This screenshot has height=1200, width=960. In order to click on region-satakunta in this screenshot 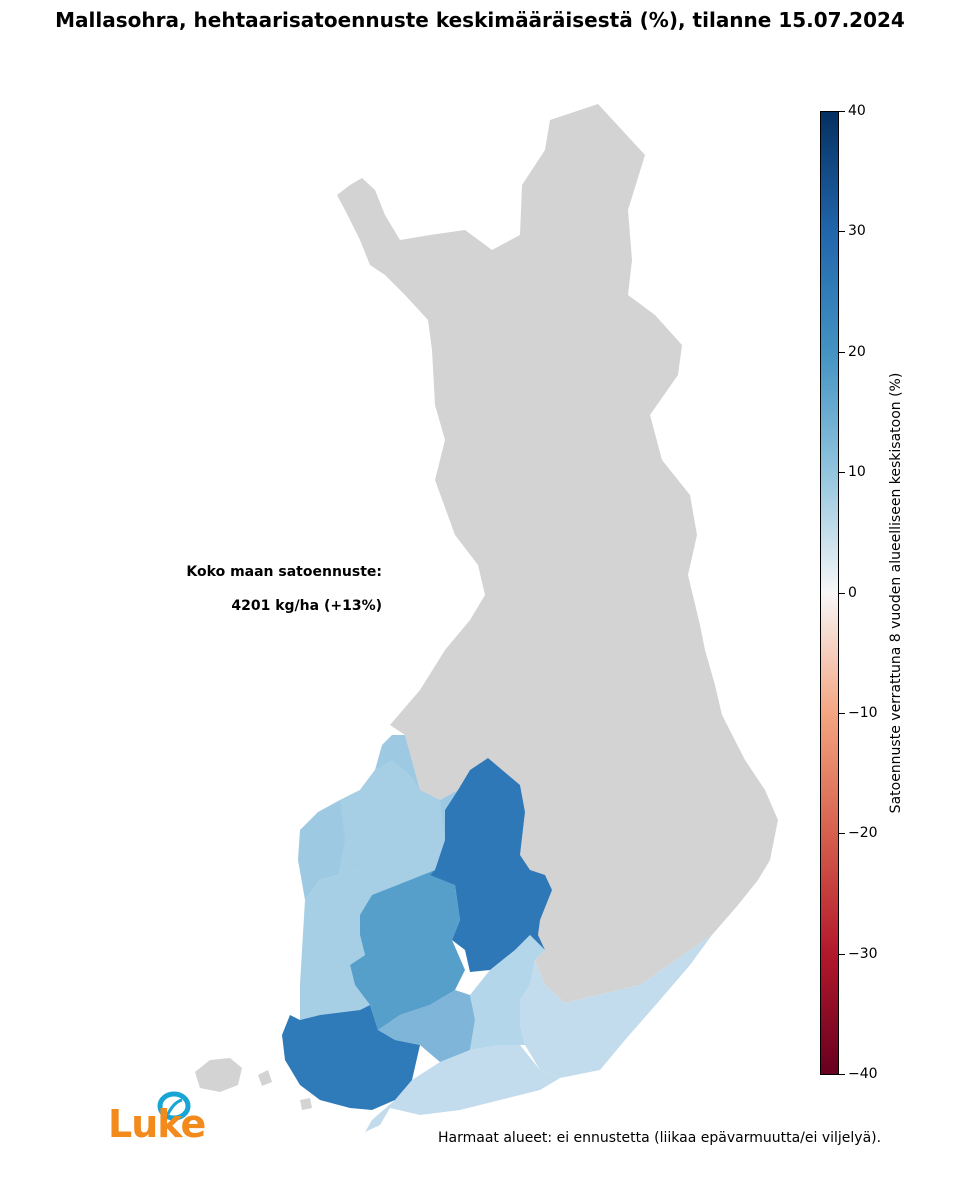, I will do `click(336, 945)`.